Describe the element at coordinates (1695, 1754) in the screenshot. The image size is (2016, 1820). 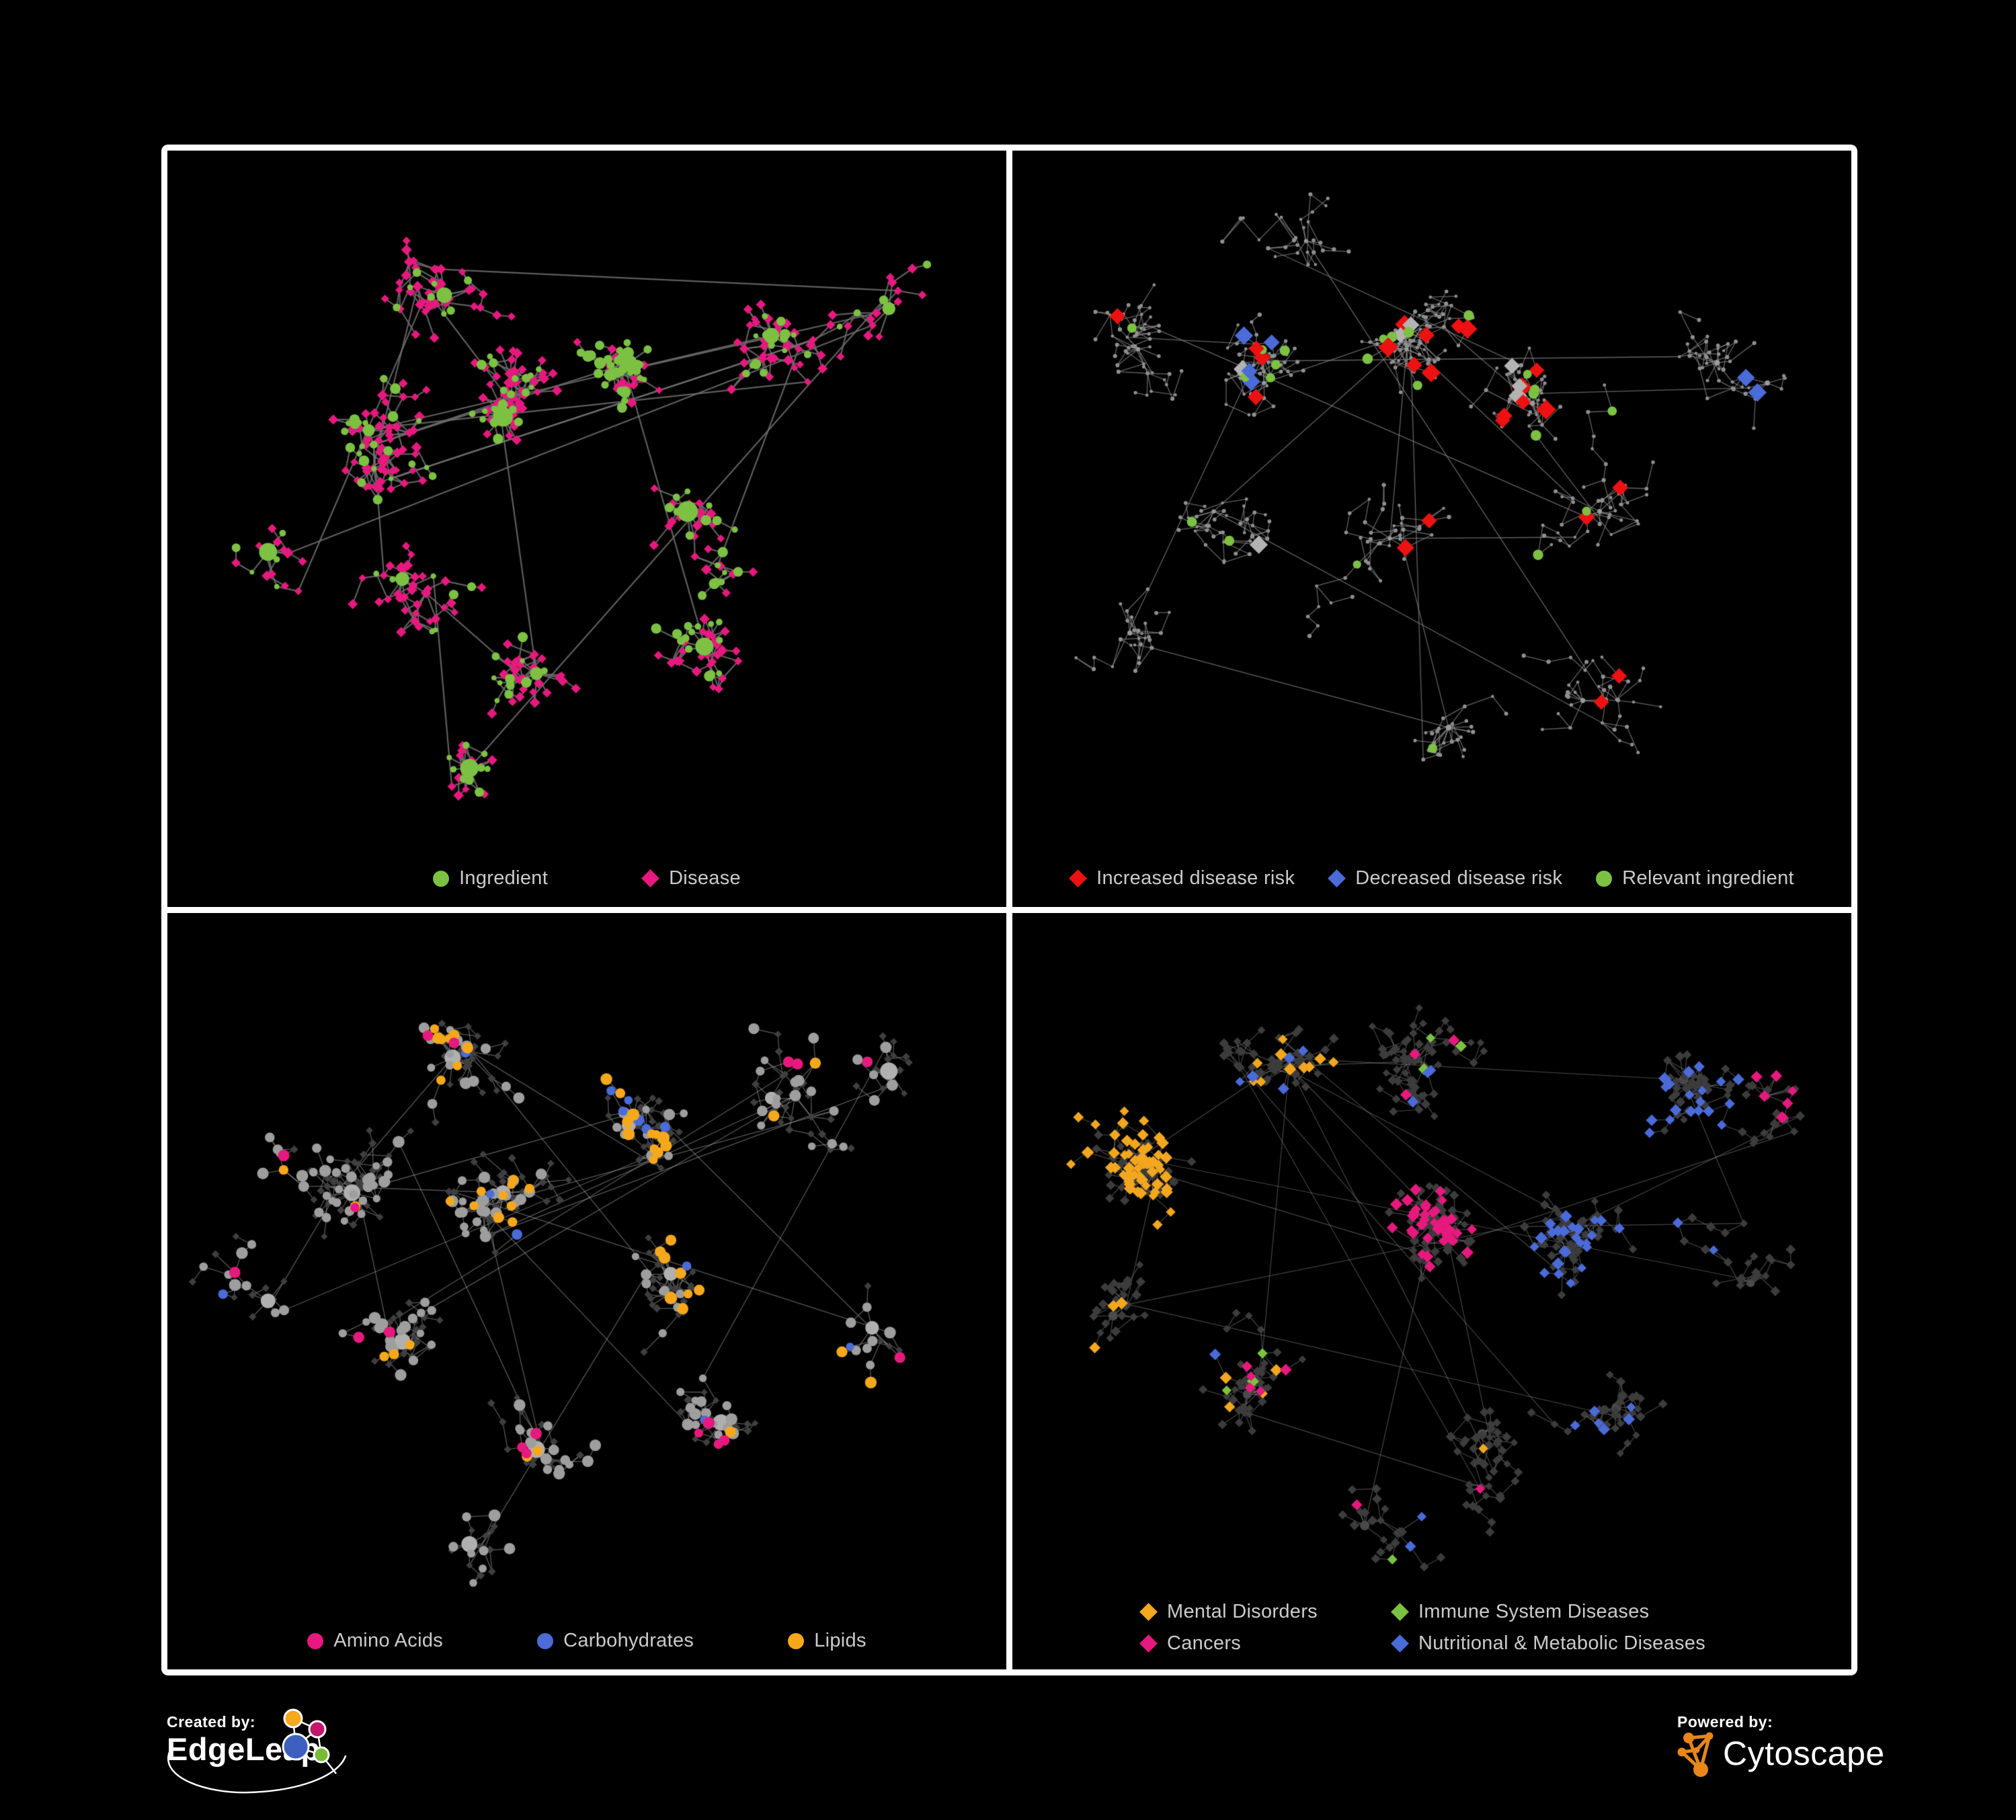
I see `cytoscape-logo-icon` at that location.